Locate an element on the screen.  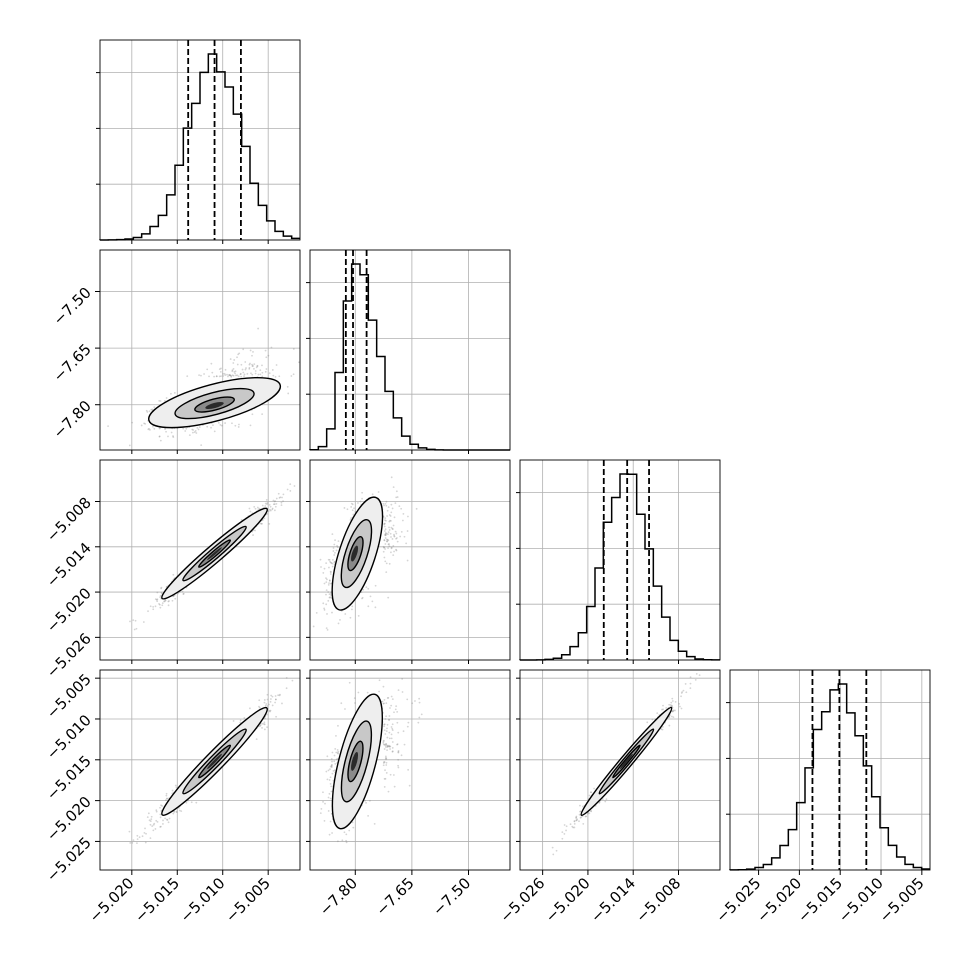
x-tick-label: −5.020 is located at coordinates (112, 900).